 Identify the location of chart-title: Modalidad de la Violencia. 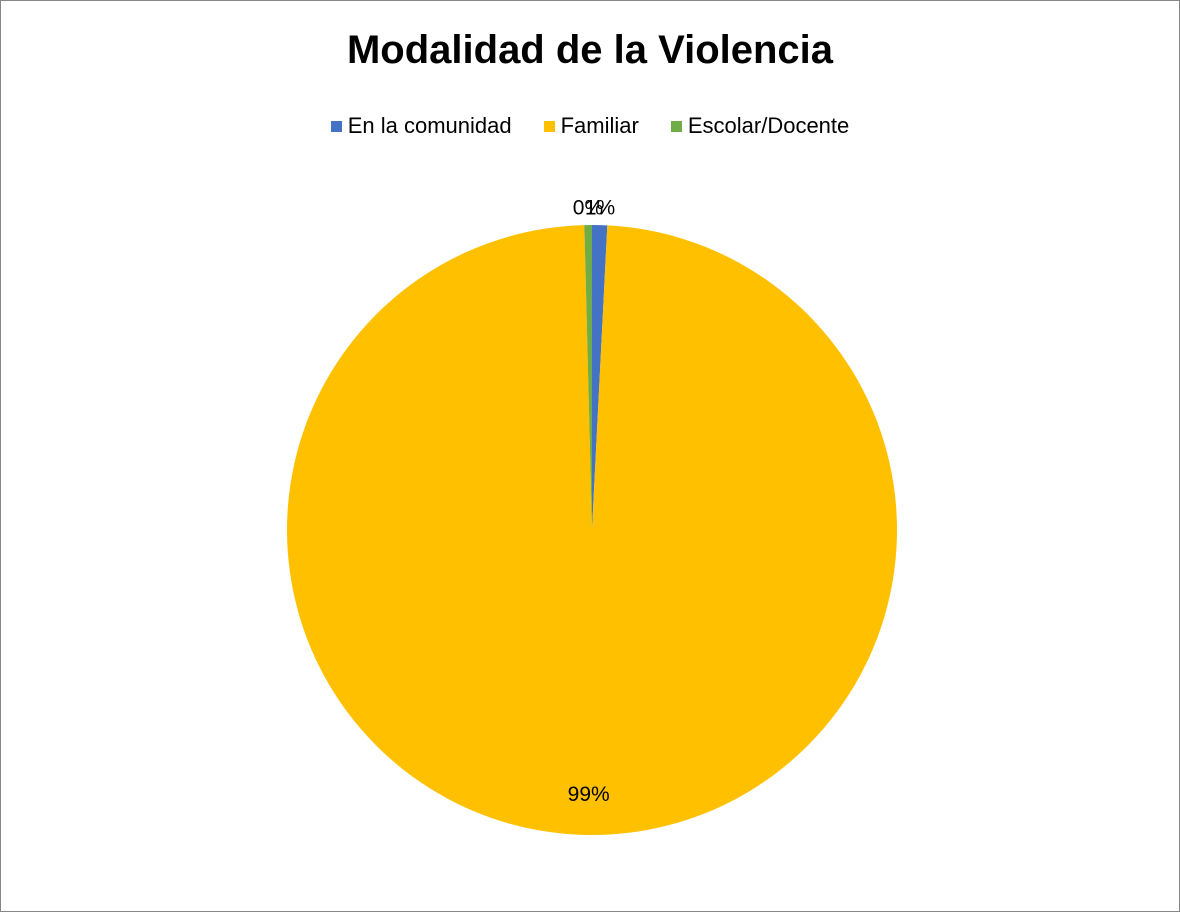
(590, 50).